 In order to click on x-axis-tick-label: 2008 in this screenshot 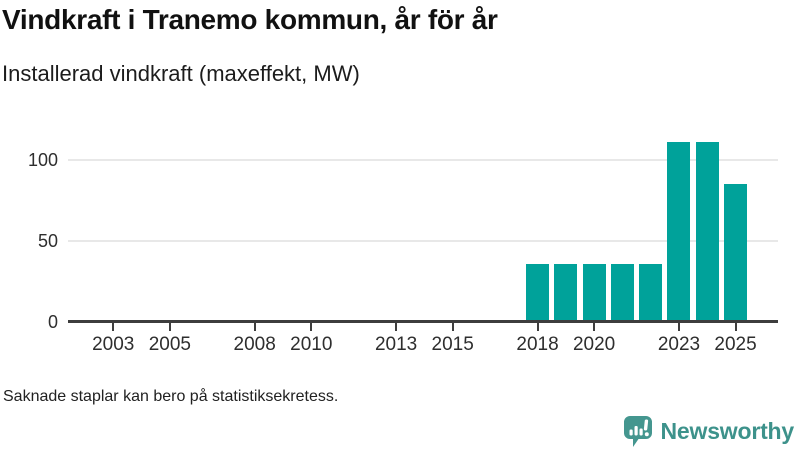, I will do `click(254, 344)`.